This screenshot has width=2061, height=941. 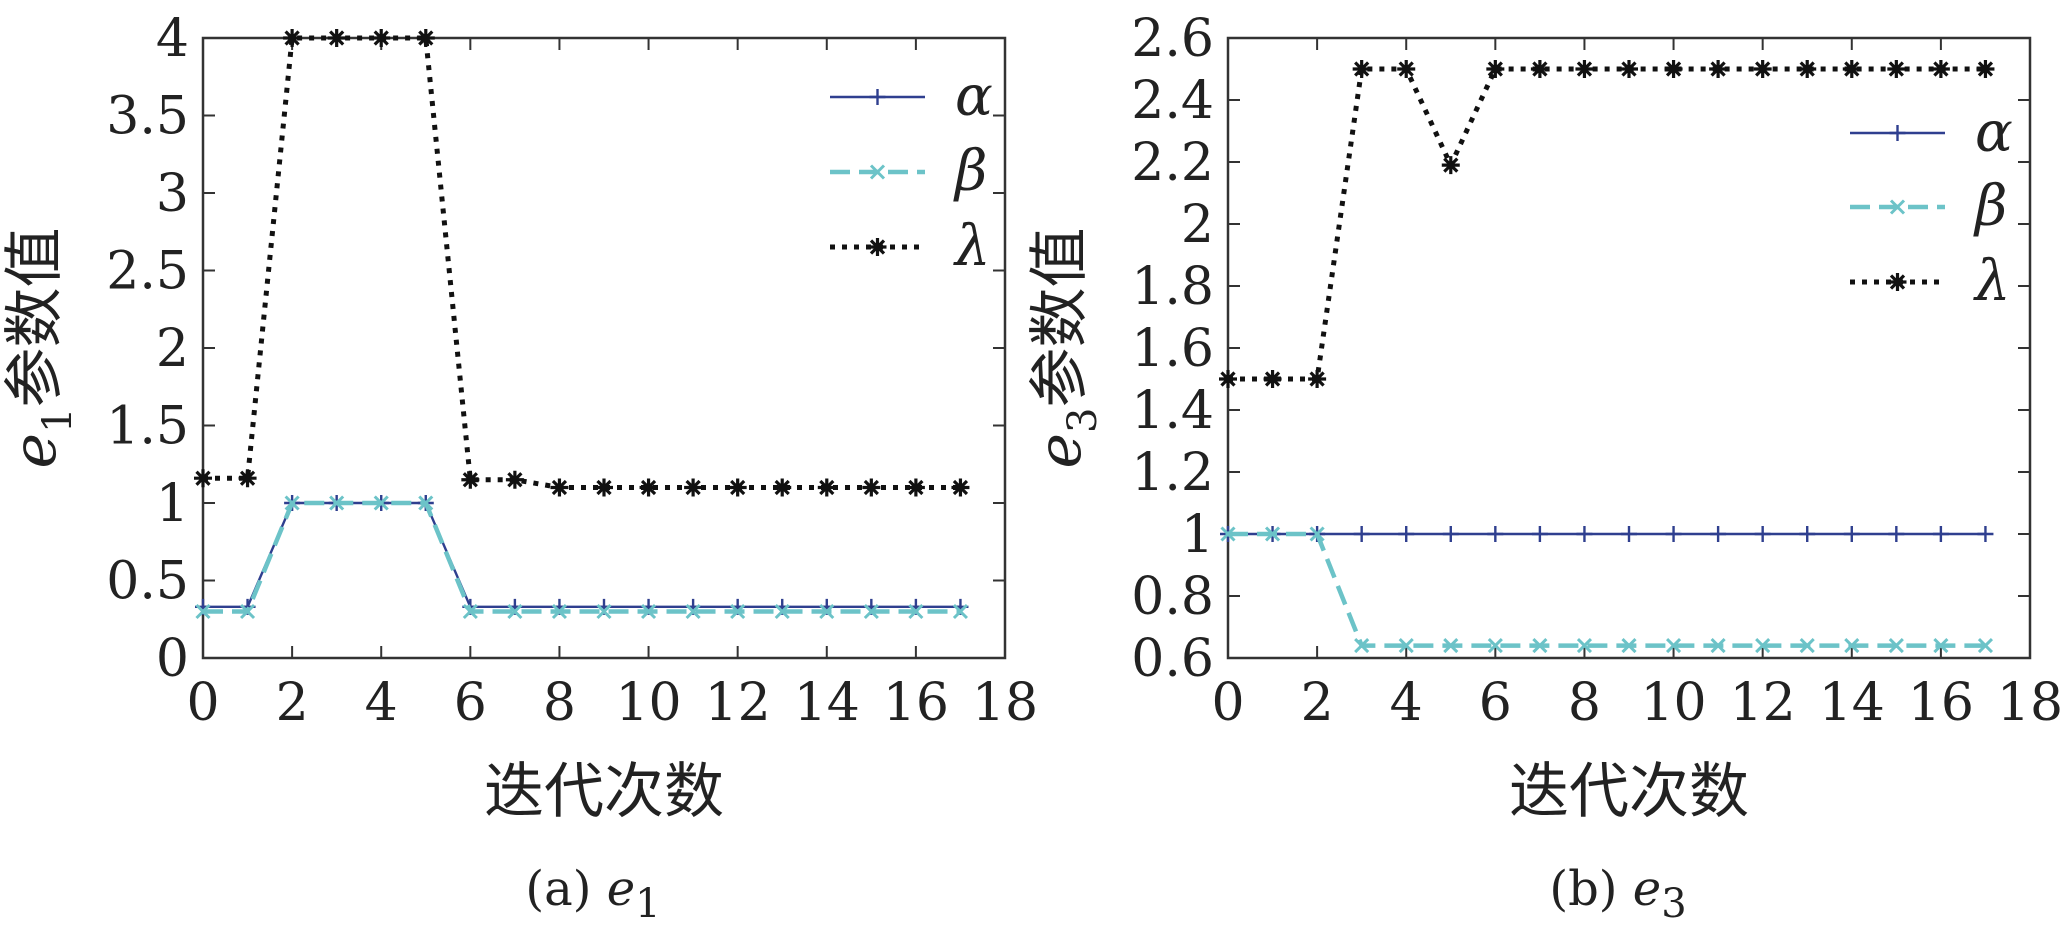 I want to click on y-tick-label: 0.6, so click(x=1172, y=659).